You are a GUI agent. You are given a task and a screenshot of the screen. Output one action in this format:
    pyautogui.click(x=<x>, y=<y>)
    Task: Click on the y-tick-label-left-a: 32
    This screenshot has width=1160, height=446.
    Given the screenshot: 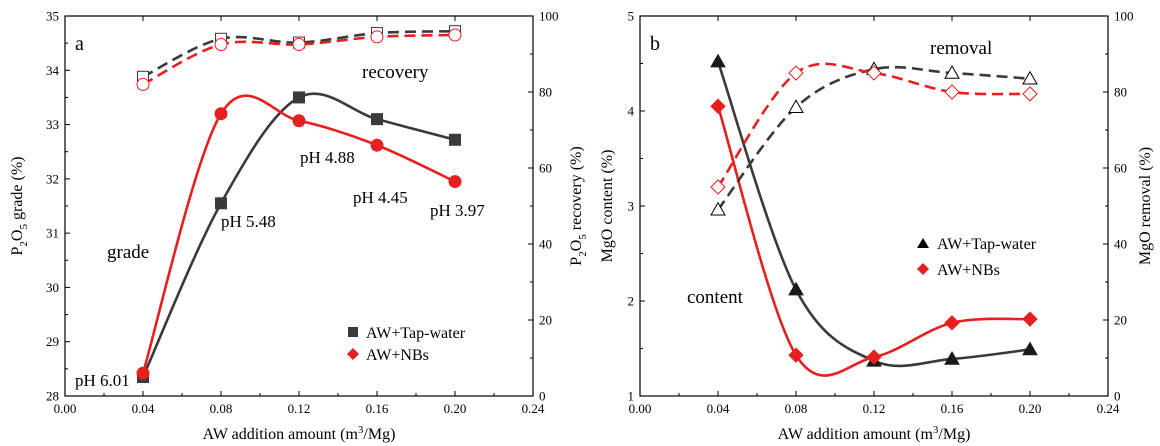 What is the action you would take?
    pyautogui.click(x=52, y=178)
    